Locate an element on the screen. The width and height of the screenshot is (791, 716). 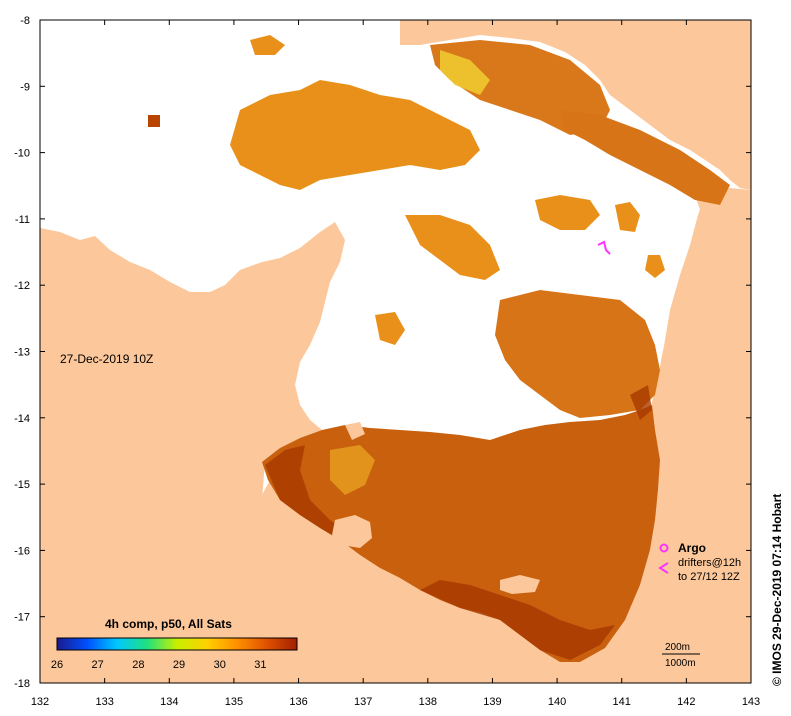
sst-hot-east-edge is located at coordinates (641, 402).